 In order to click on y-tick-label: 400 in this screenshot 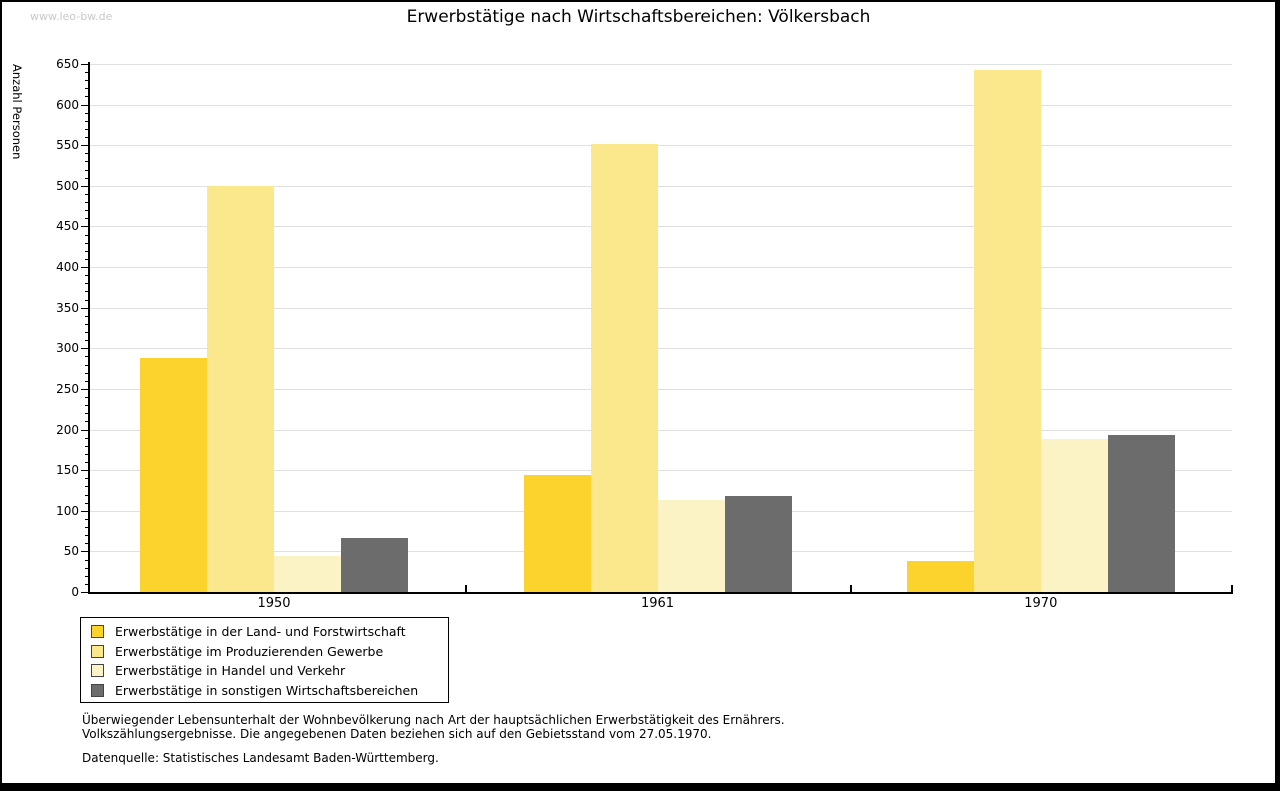, I will do `click(67, 267)`.